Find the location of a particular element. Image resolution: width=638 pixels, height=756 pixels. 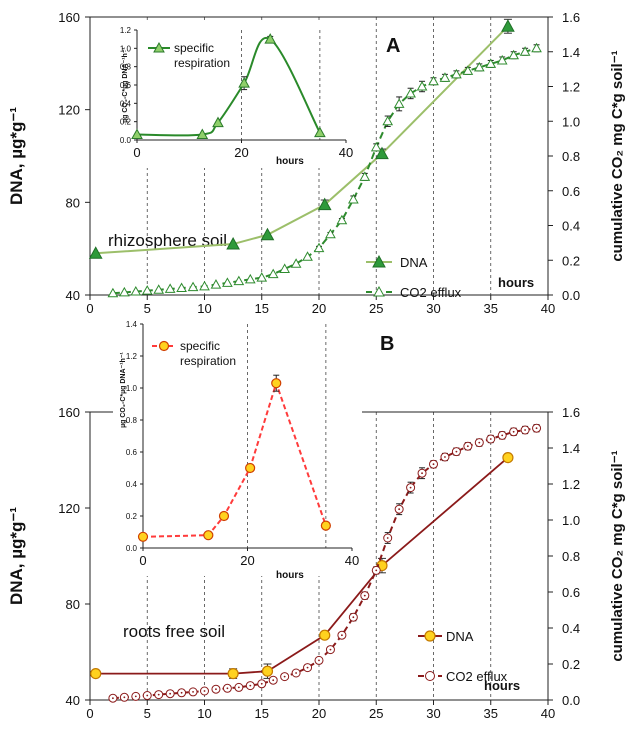

y2-tick-label: 0.4 is located at coordinates (571, 628).